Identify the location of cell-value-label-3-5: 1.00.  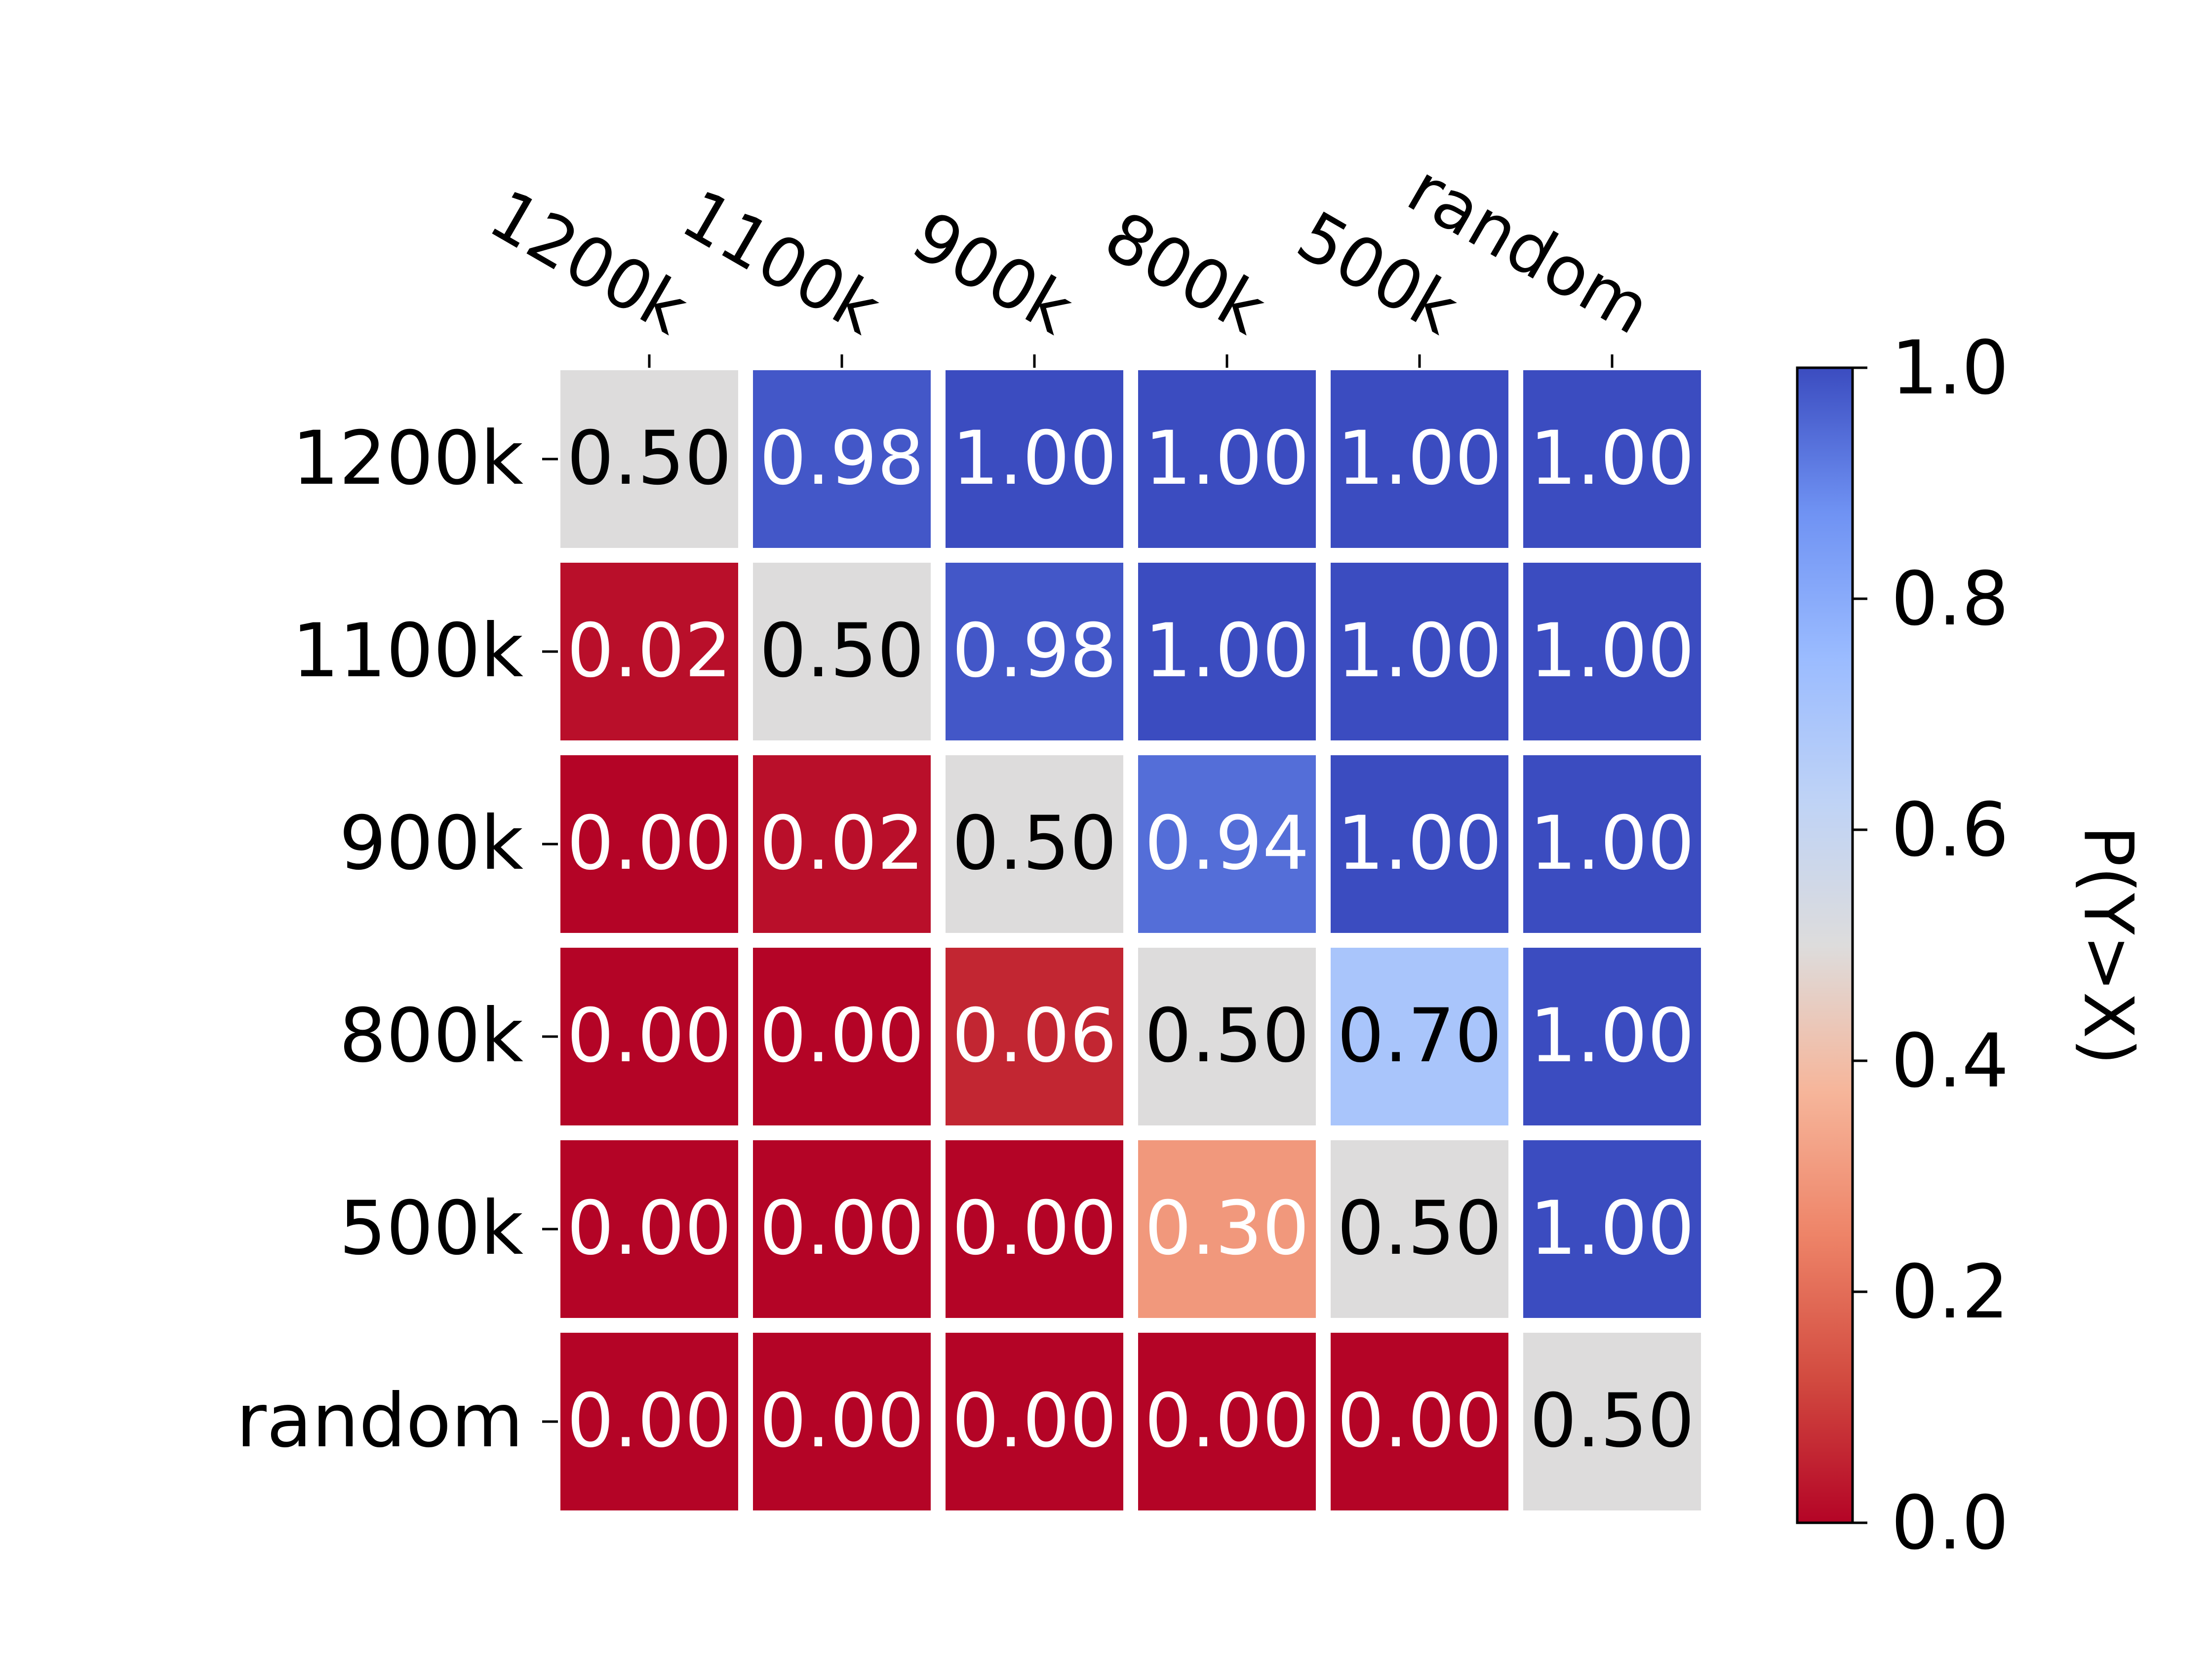
(1613, 1036).